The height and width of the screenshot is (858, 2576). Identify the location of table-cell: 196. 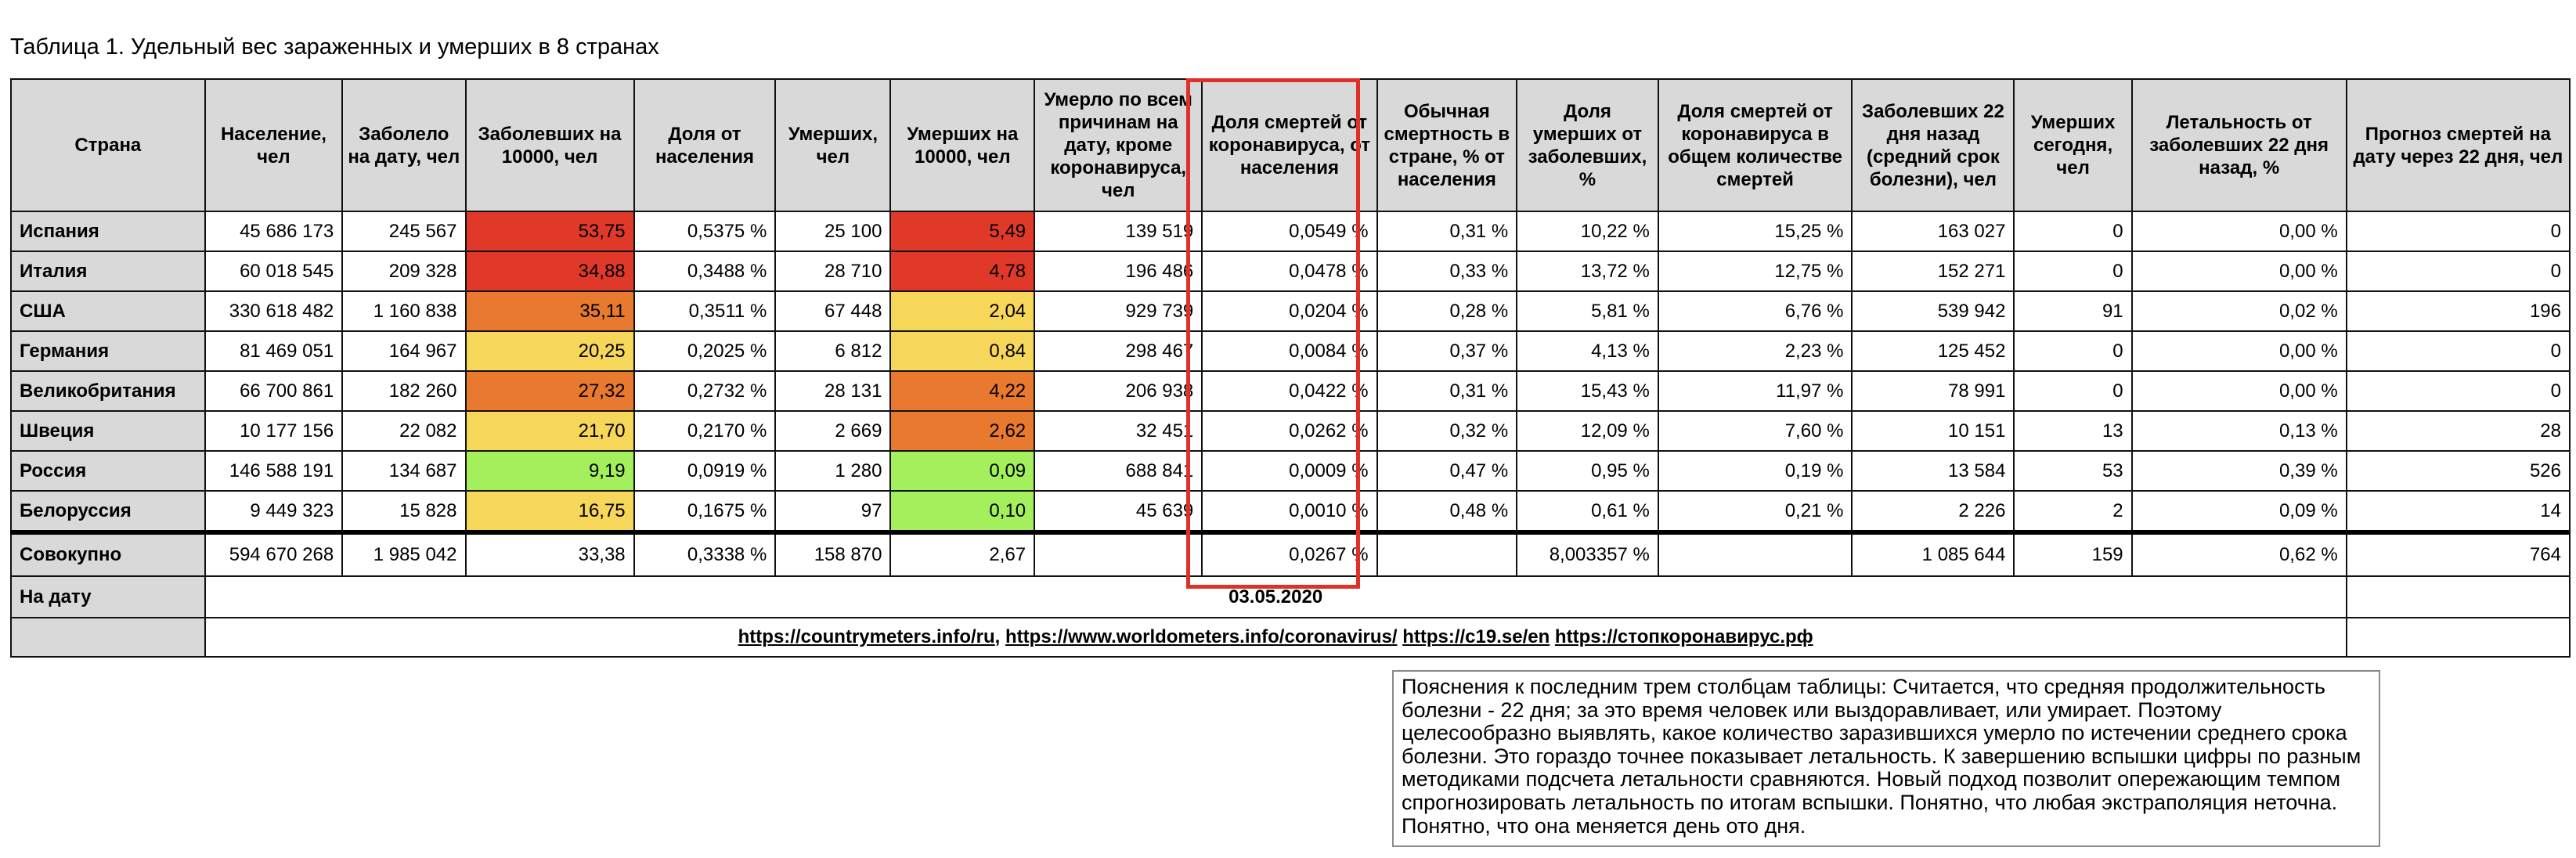
(2458, 311).